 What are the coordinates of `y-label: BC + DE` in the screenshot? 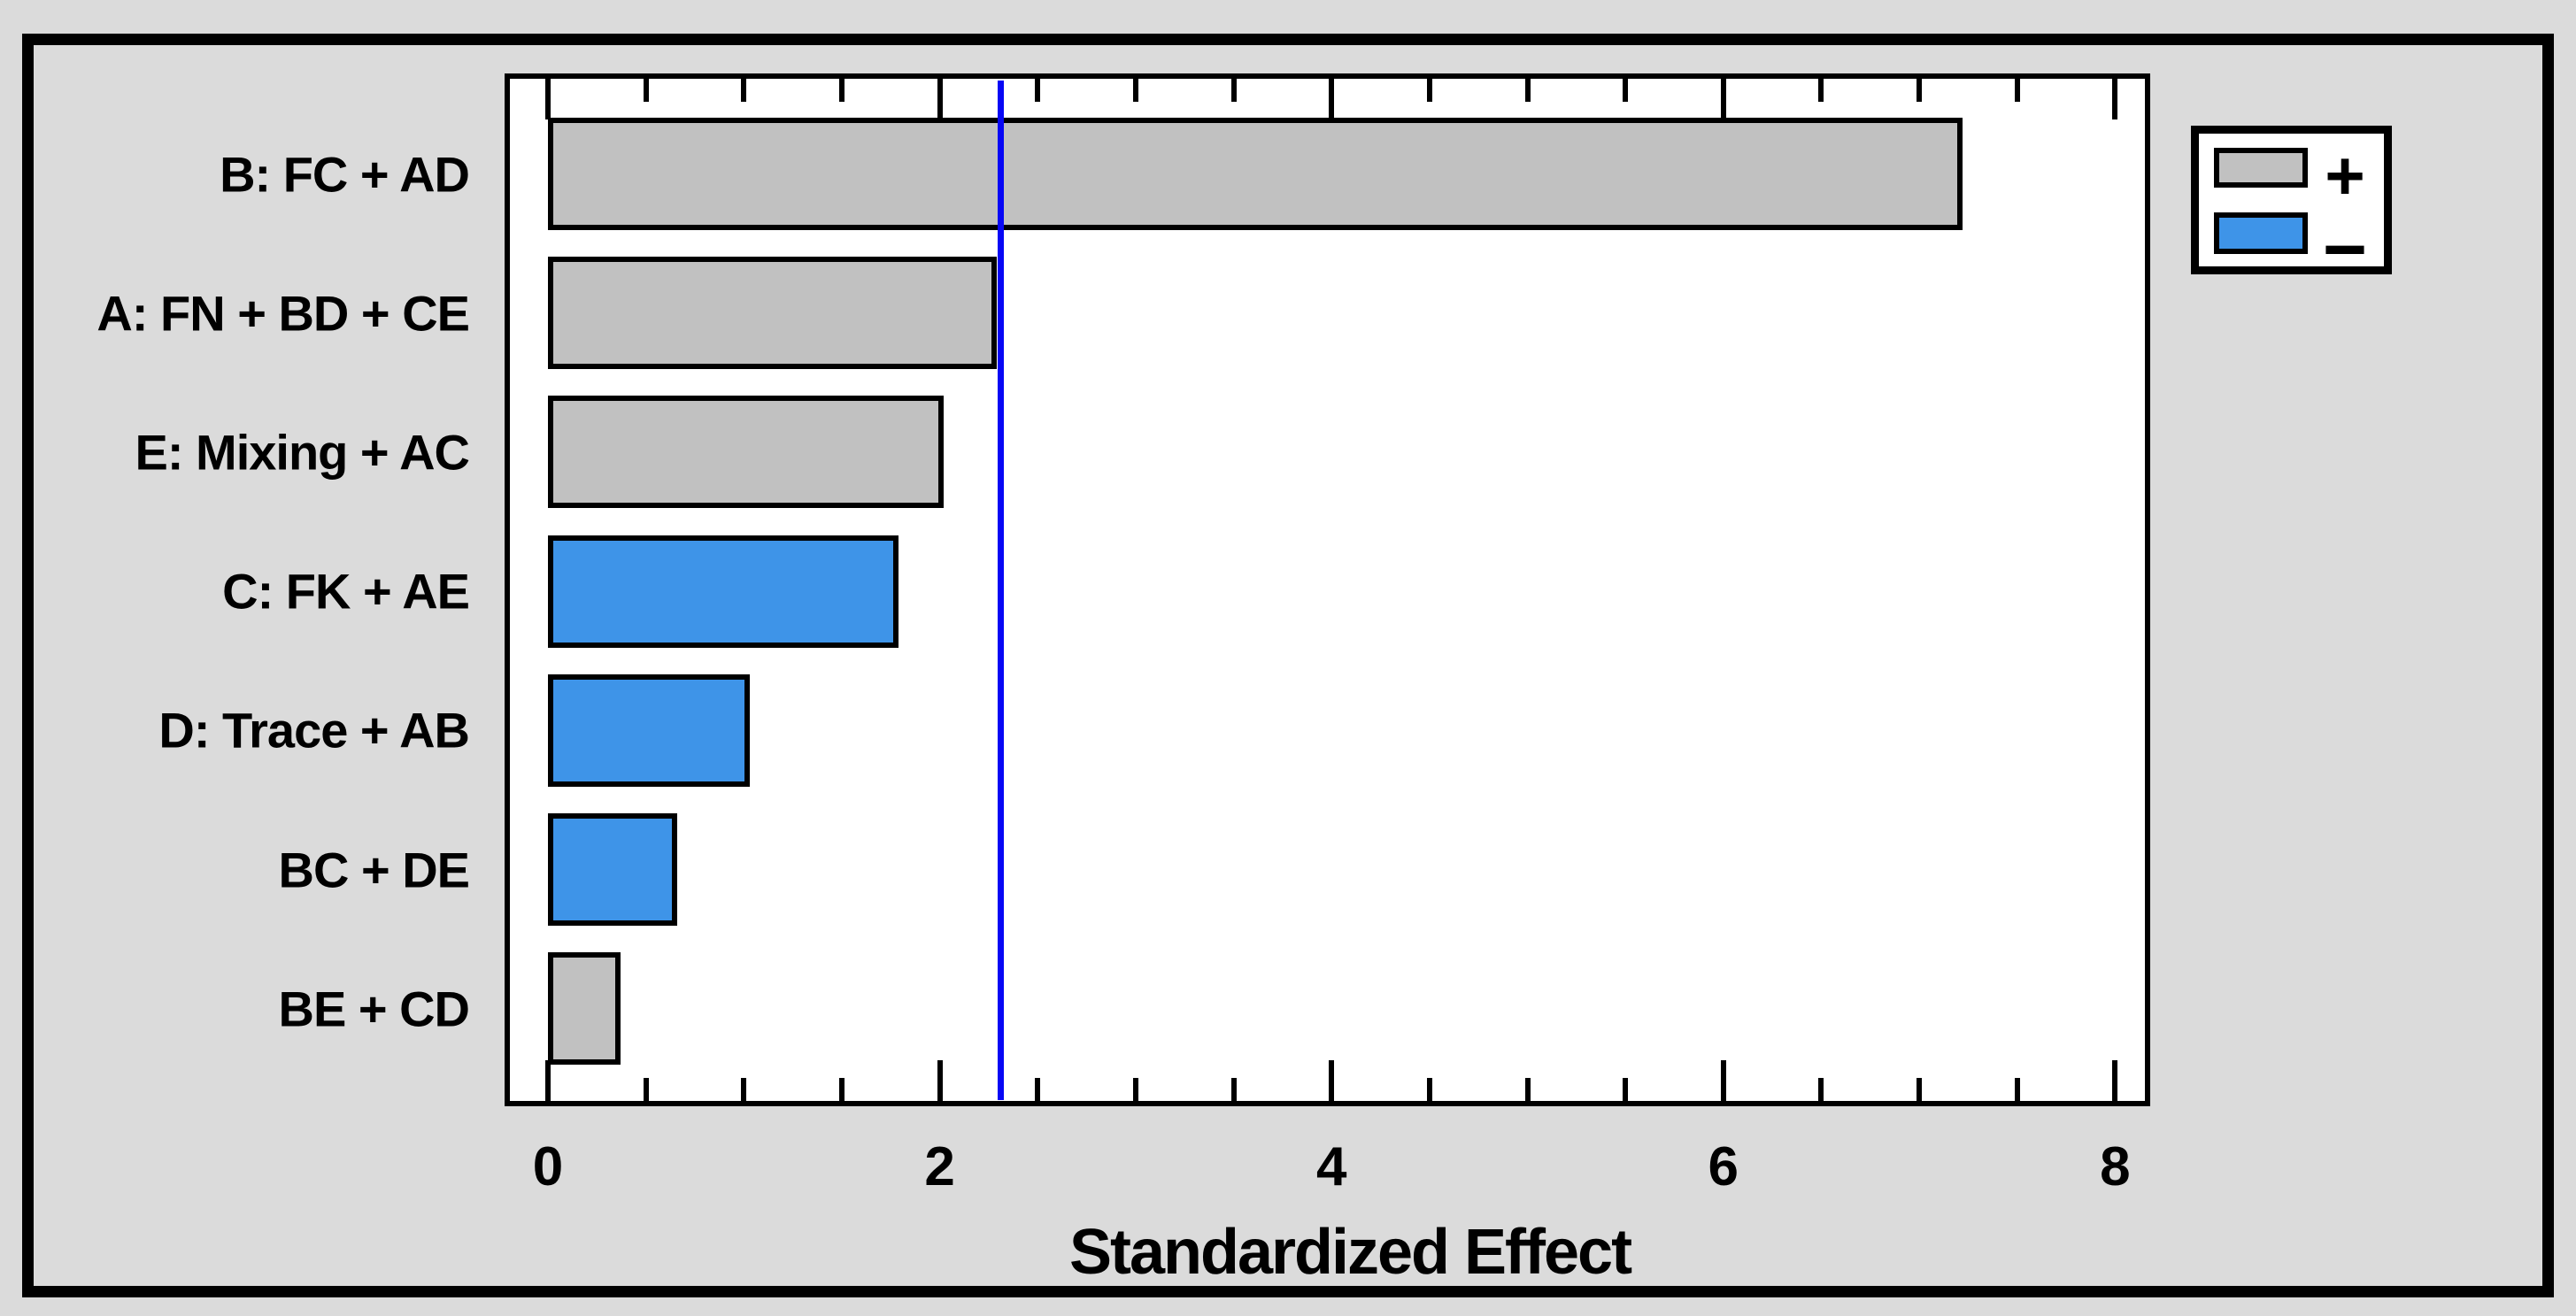 It's located at (374, 869).